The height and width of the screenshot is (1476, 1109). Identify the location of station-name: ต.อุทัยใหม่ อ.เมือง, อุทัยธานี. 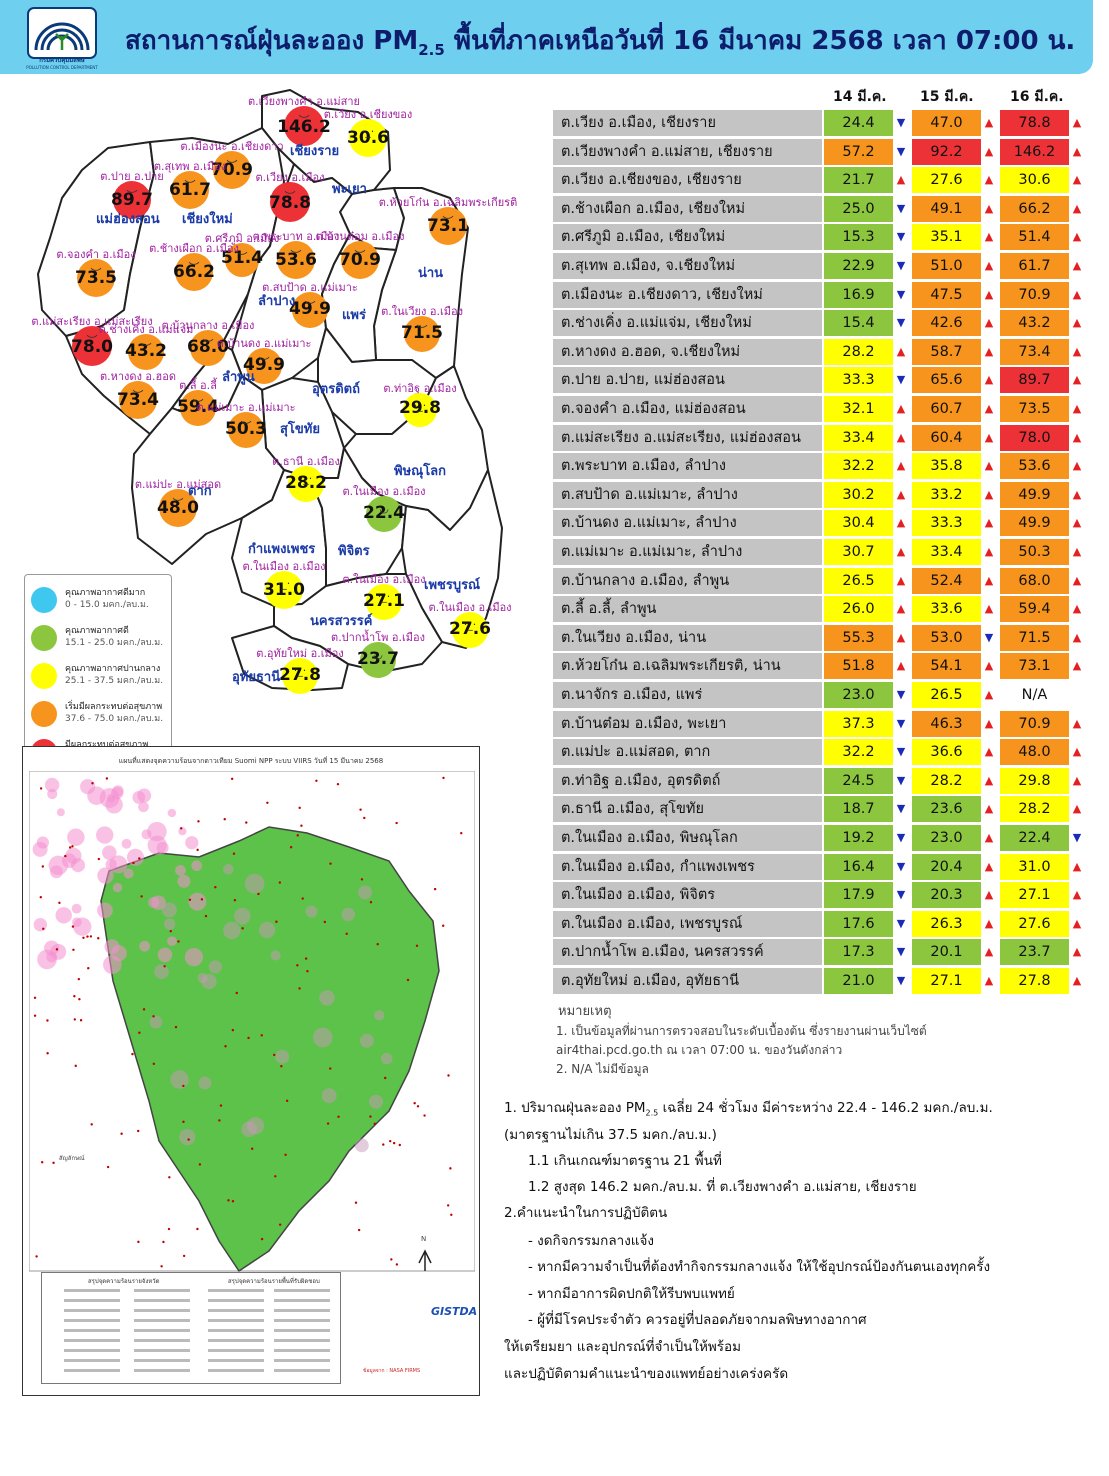
(687, 981).